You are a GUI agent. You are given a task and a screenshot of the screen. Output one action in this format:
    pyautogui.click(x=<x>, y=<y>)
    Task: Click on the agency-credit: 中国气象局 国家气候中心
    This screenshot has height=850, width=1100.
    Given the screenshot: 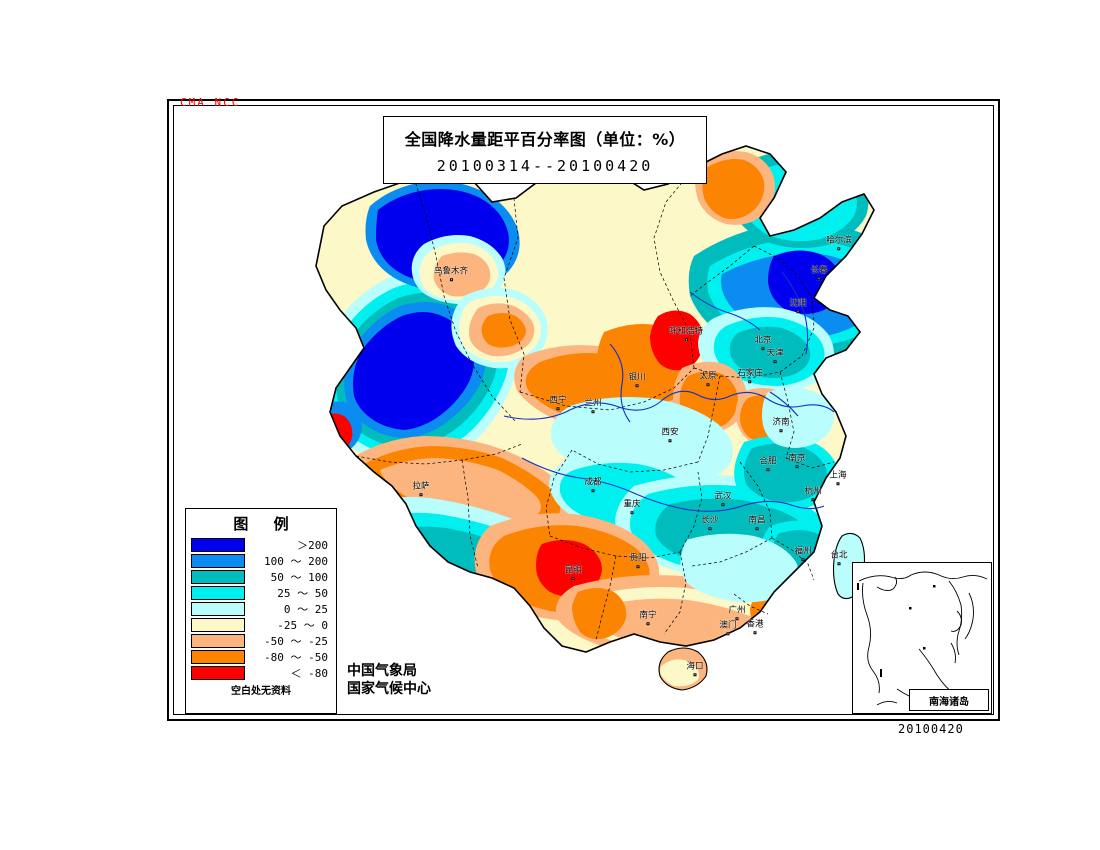 What is the action you would take?
    pyautogui.click(x=389, y=680)
    